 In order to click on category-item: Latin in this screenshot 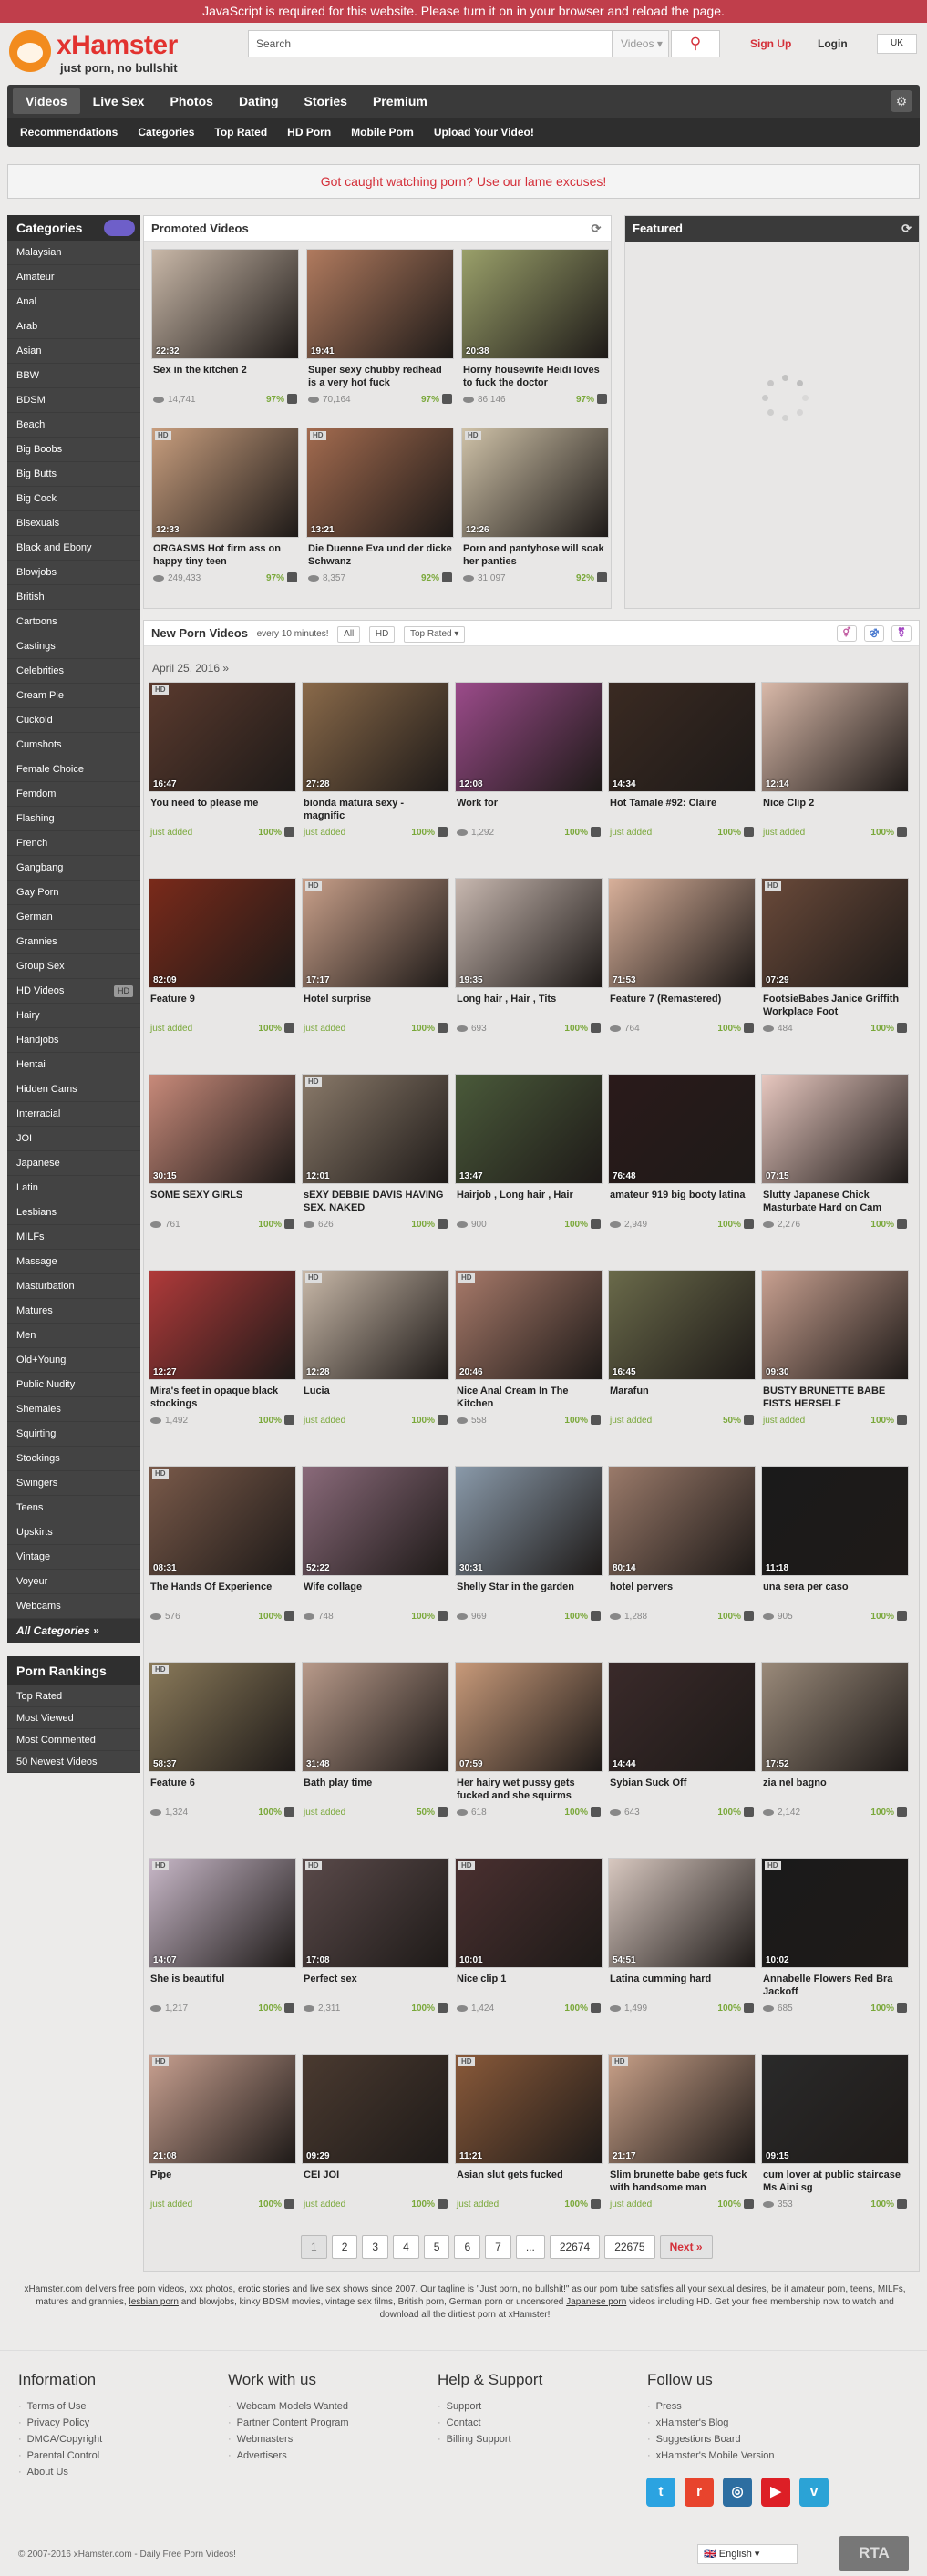, I will do `click(73, 1188)`.